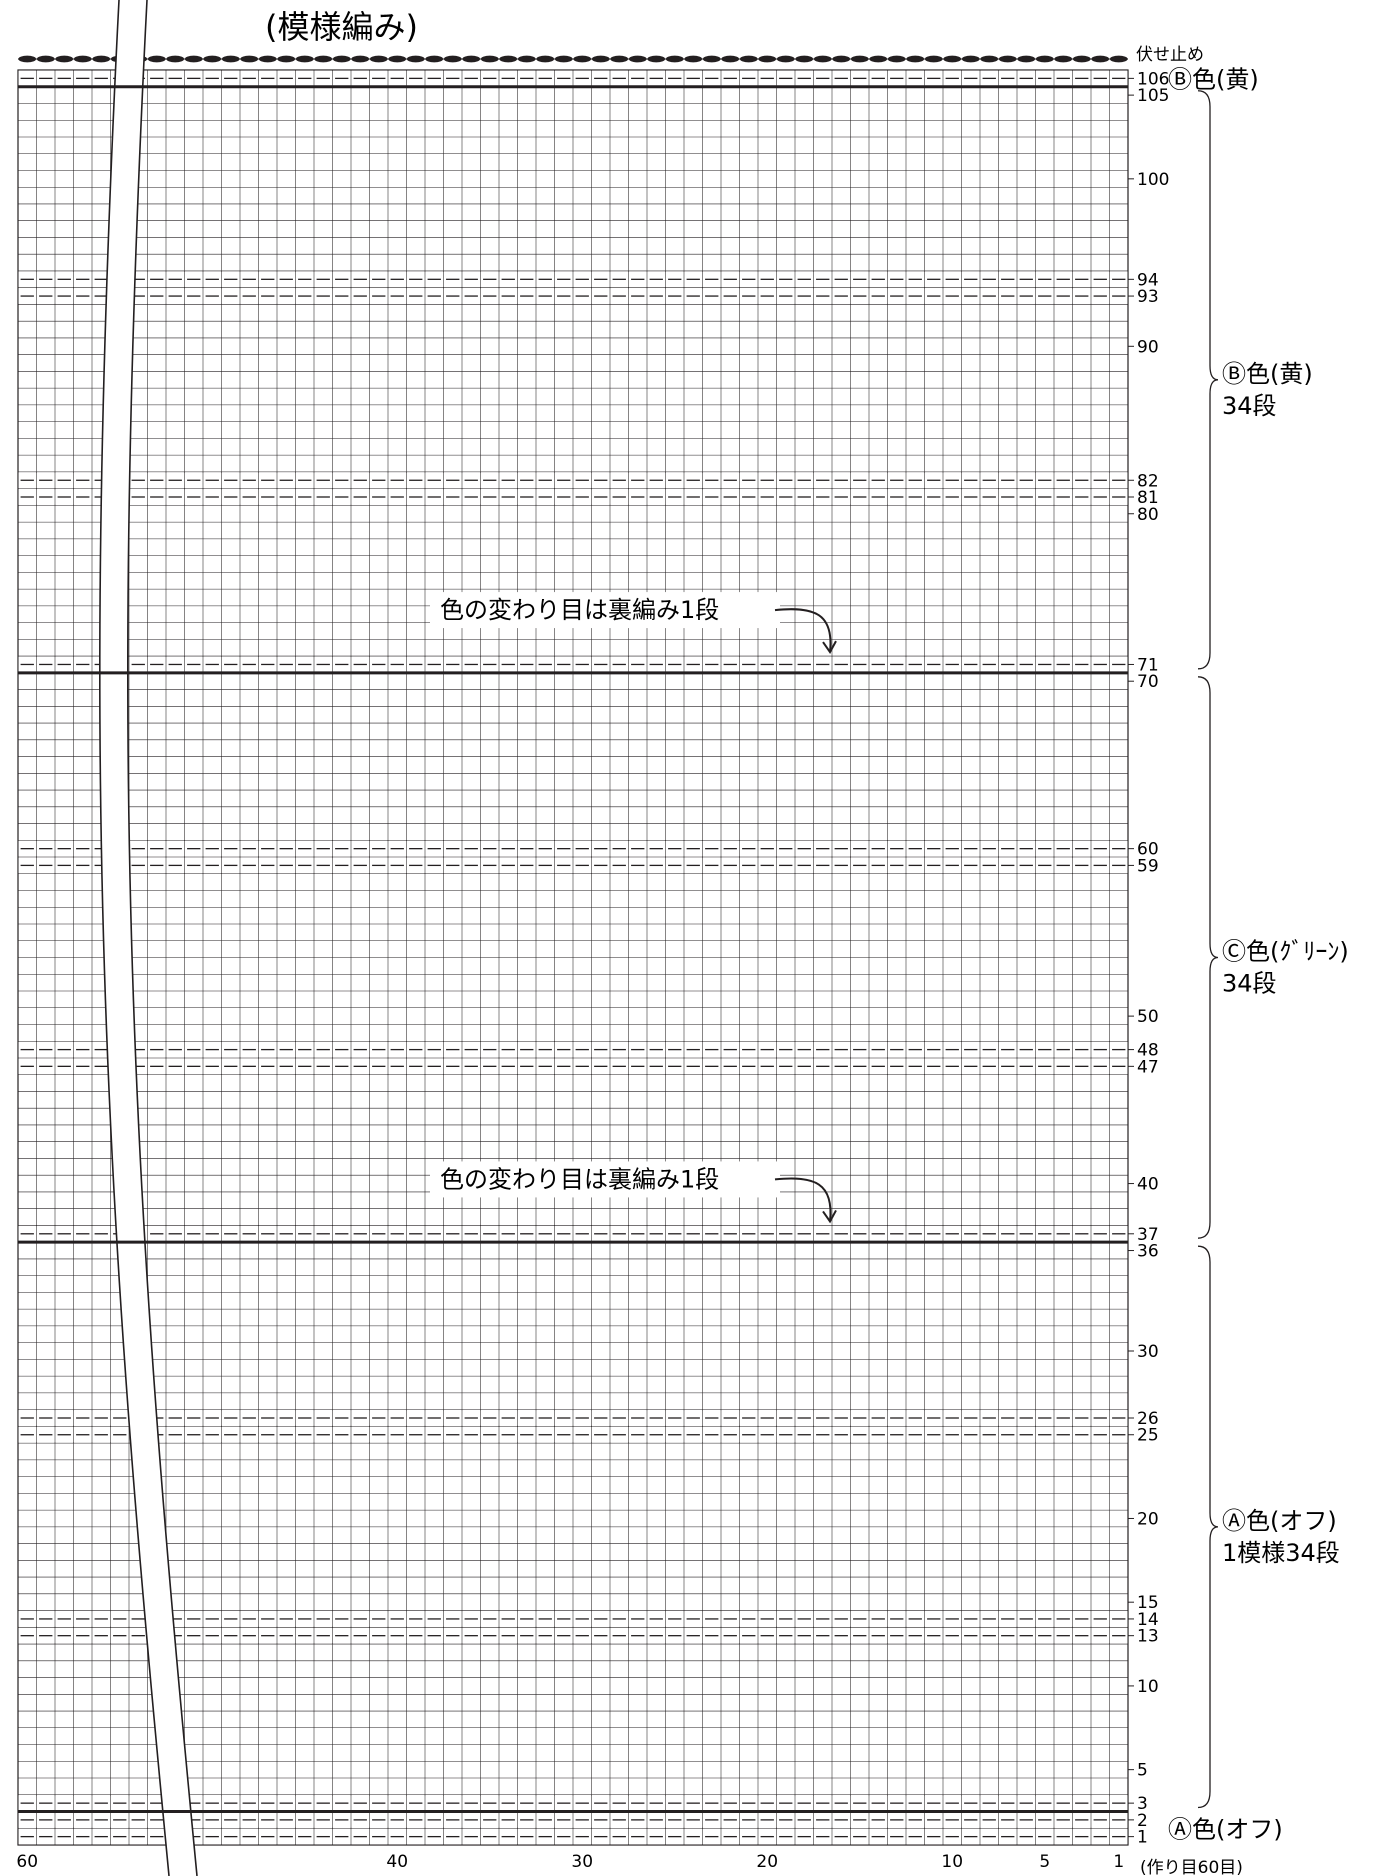 The image size is (1386, 1876). Describe the element at coordinates (1285, 952) in the screenshot. I see `section-label: Ⓒ色(ｸﾞﾘｰﾝ)` at that location.